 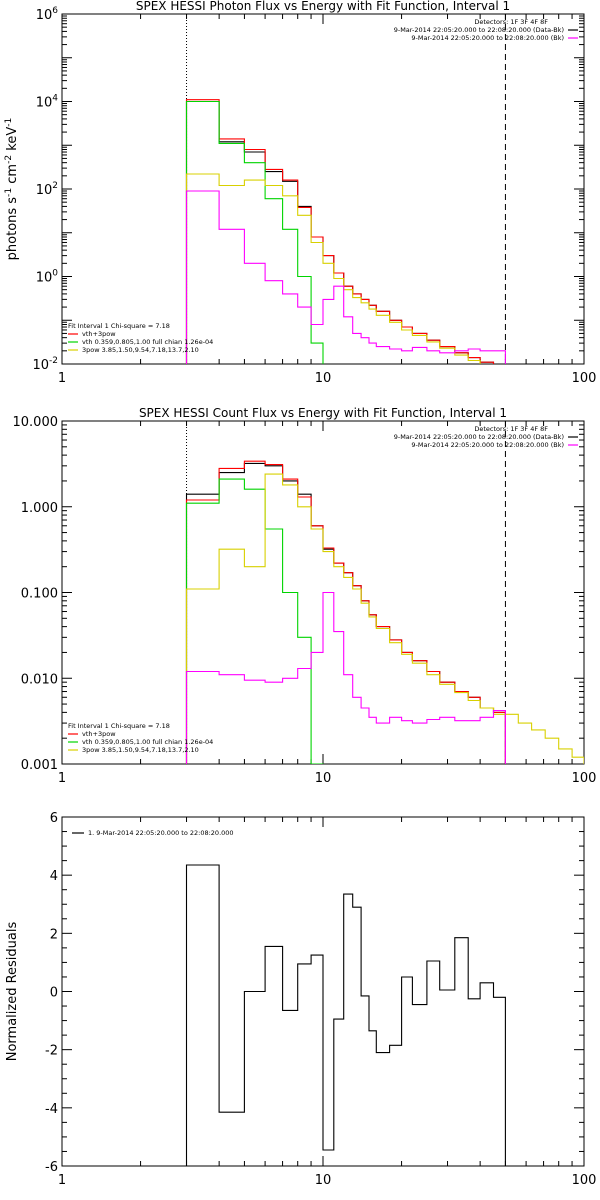 What do you see at coordinates (54, 818) in the screenshot?
I see `y-tick-label: 6` at bounding box center [54, 818].